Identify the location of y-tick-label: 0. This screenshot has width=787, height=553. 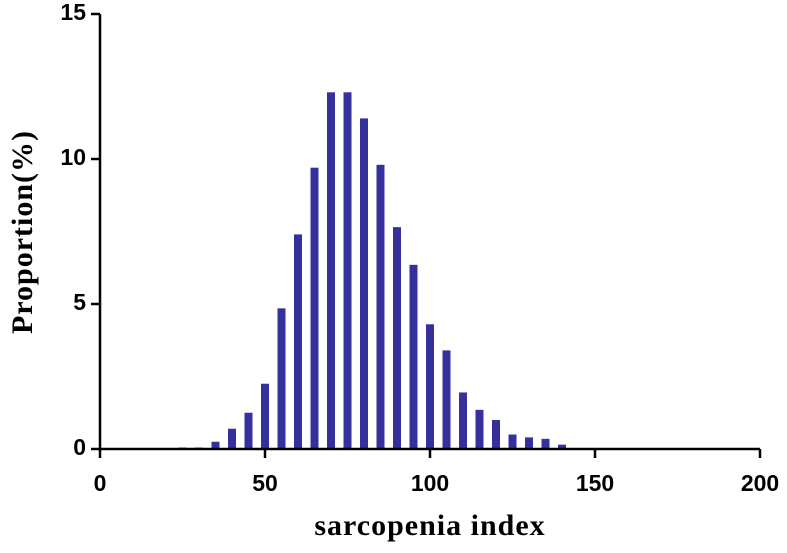
(79, 447).